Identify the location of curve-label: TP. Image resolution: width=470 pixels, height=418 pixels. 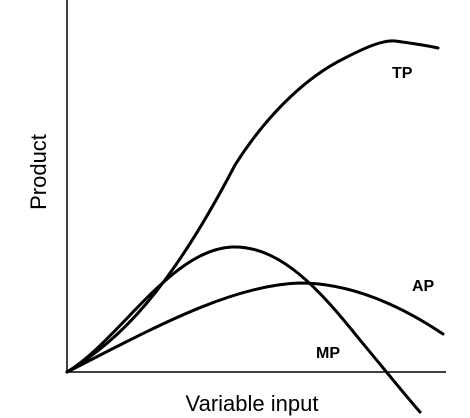
(402, 73).